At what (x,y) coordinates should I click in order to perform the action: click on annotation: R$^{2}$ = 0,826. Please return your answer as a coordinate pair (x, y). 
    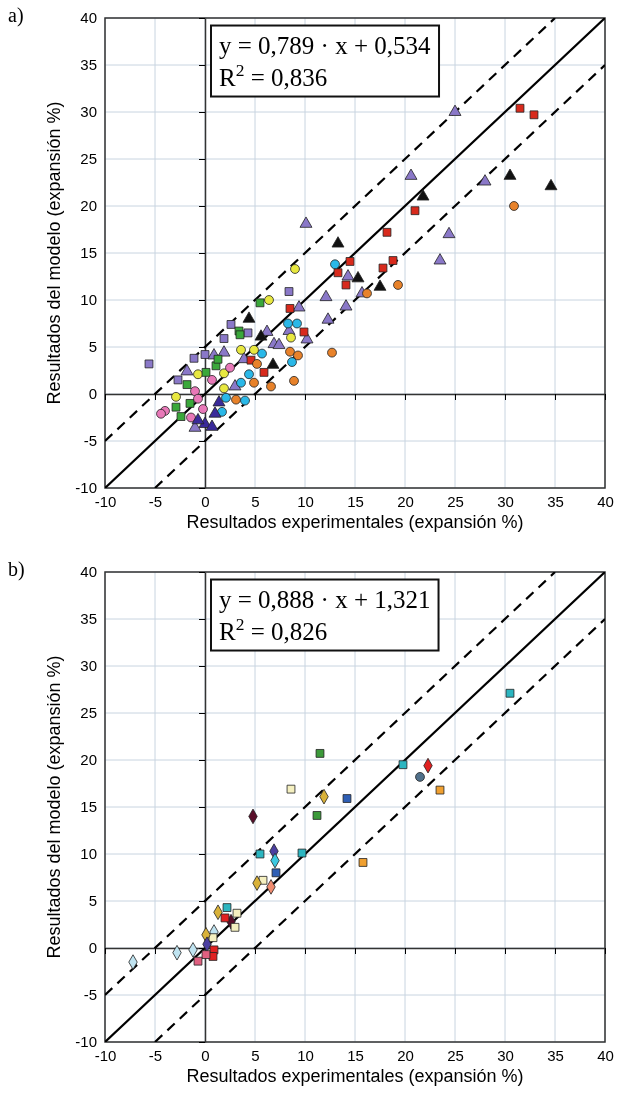
    Looking at the image, I should click on (273, 629).